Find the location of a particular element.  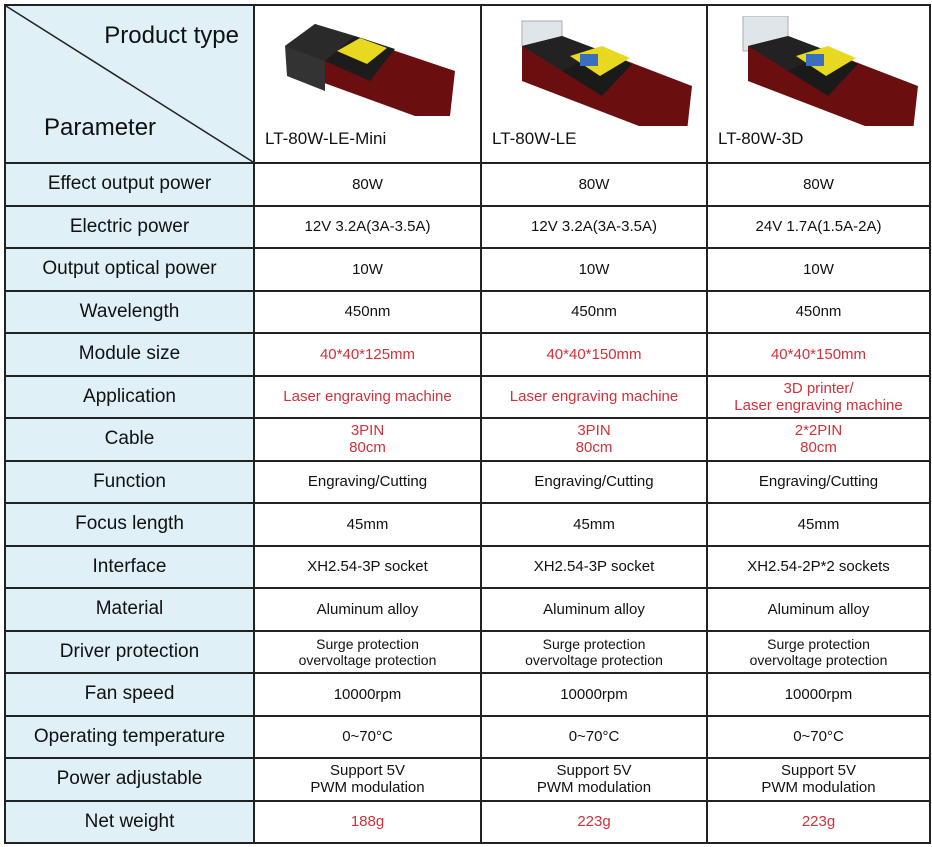

parameter-name: Focus length is located at coordinates (129, 524).